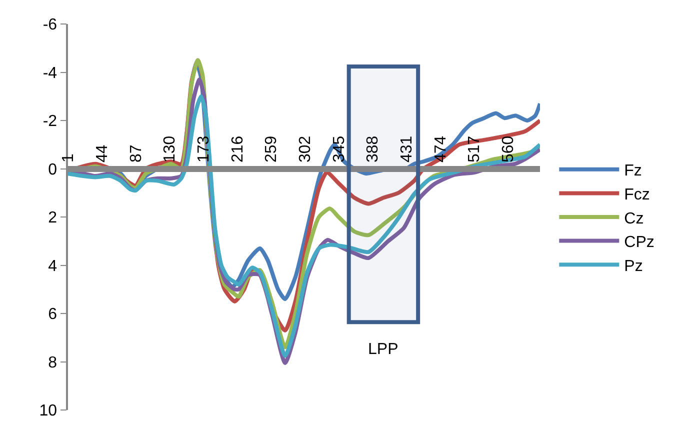  Describe the element at coordinates (508, 149) in the screenshot. I see `x-tick-label: 560` at that location.